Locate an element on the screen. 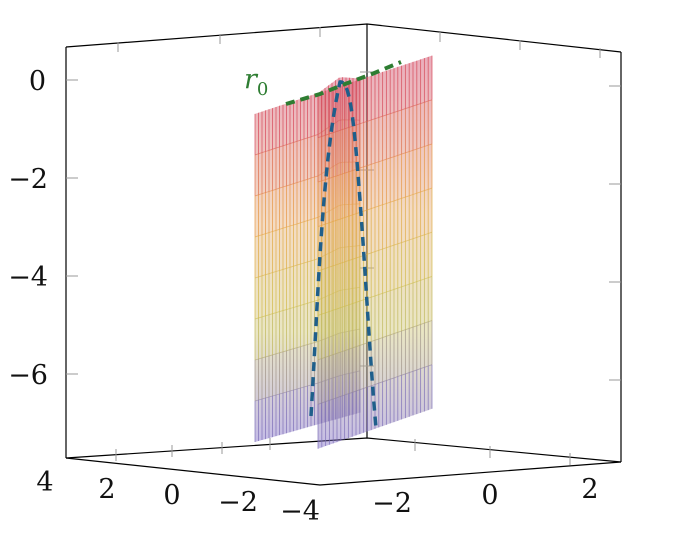 This screenshot has width=691, height=544. x-tick-label-1: 2 is located at coordinates (106, 489).